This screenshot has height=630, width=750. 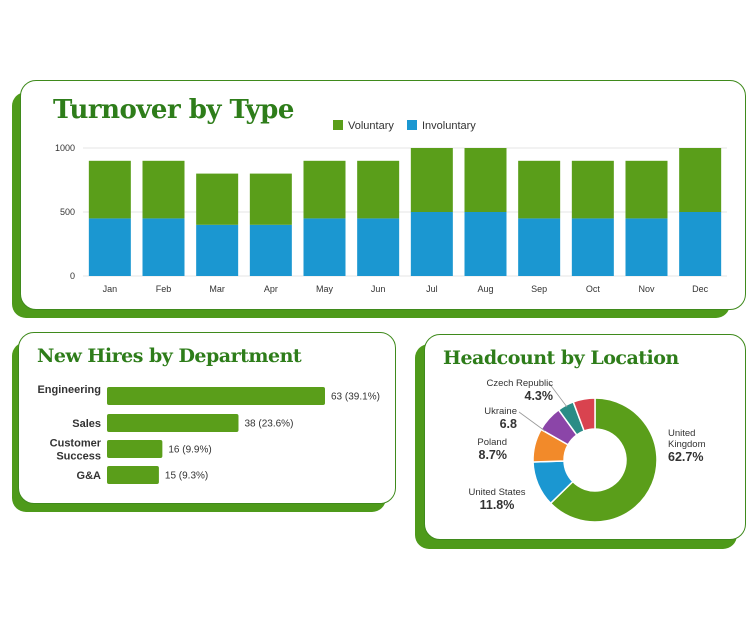 I want to click on location-name: United, so click(x=681, y=433).